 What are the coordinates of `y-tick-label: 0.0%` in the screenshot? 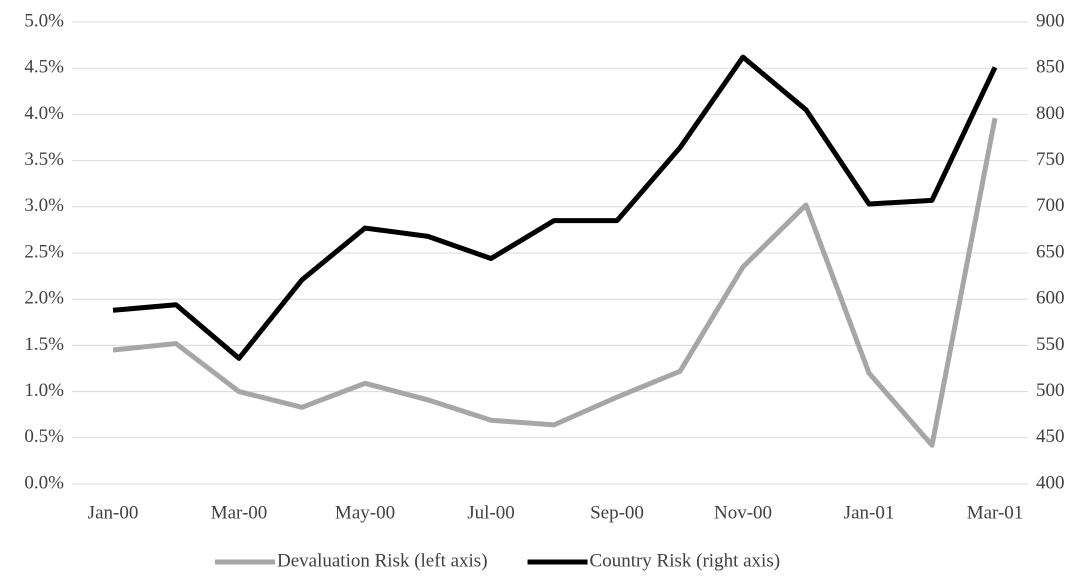 It's located at (44, 482).